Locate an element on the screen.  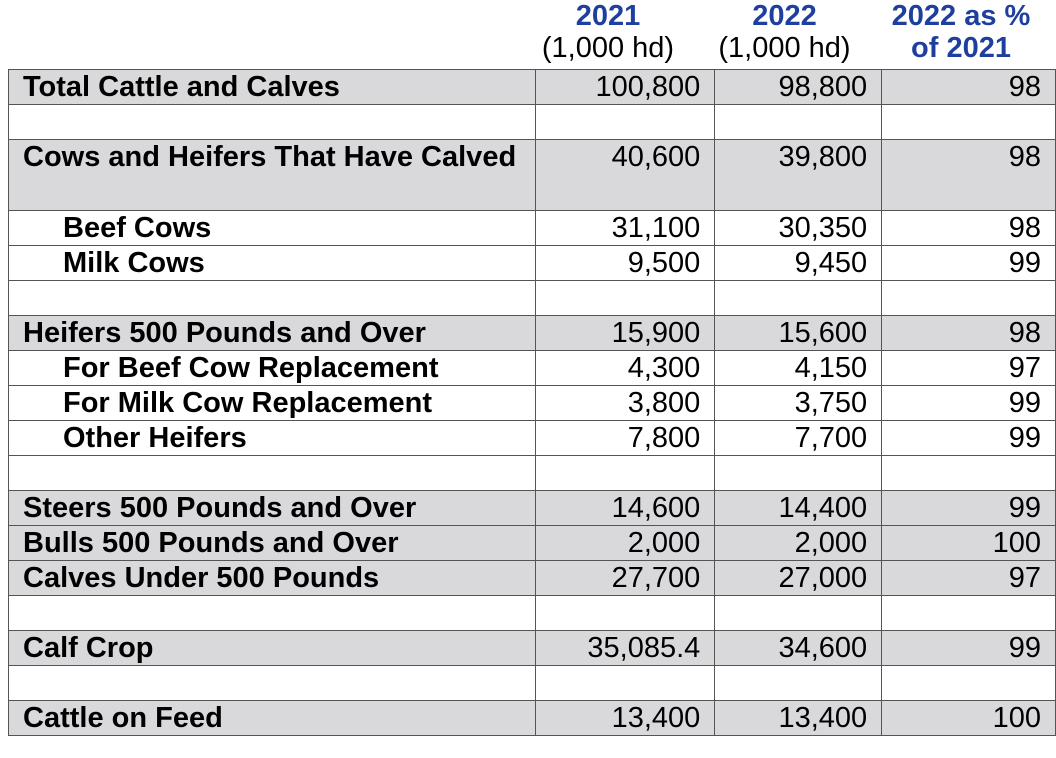
table-row: Milk Cows 9,500 9,450 99 is located at coordinates (531, 263).